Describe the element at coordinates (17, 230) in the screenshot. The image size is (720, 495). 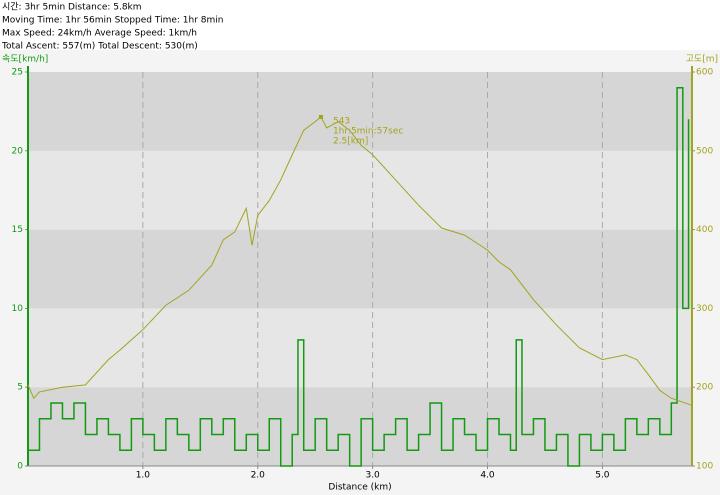
I see `y-tick-label: 15` at that location.